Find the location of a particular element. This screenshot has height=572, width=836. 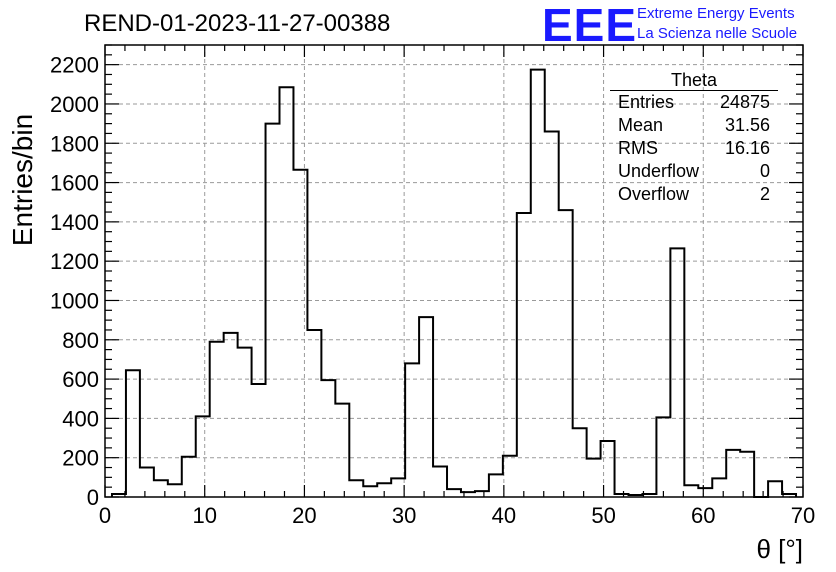

stats-label: Underflow is located at coordinates (659, 171).